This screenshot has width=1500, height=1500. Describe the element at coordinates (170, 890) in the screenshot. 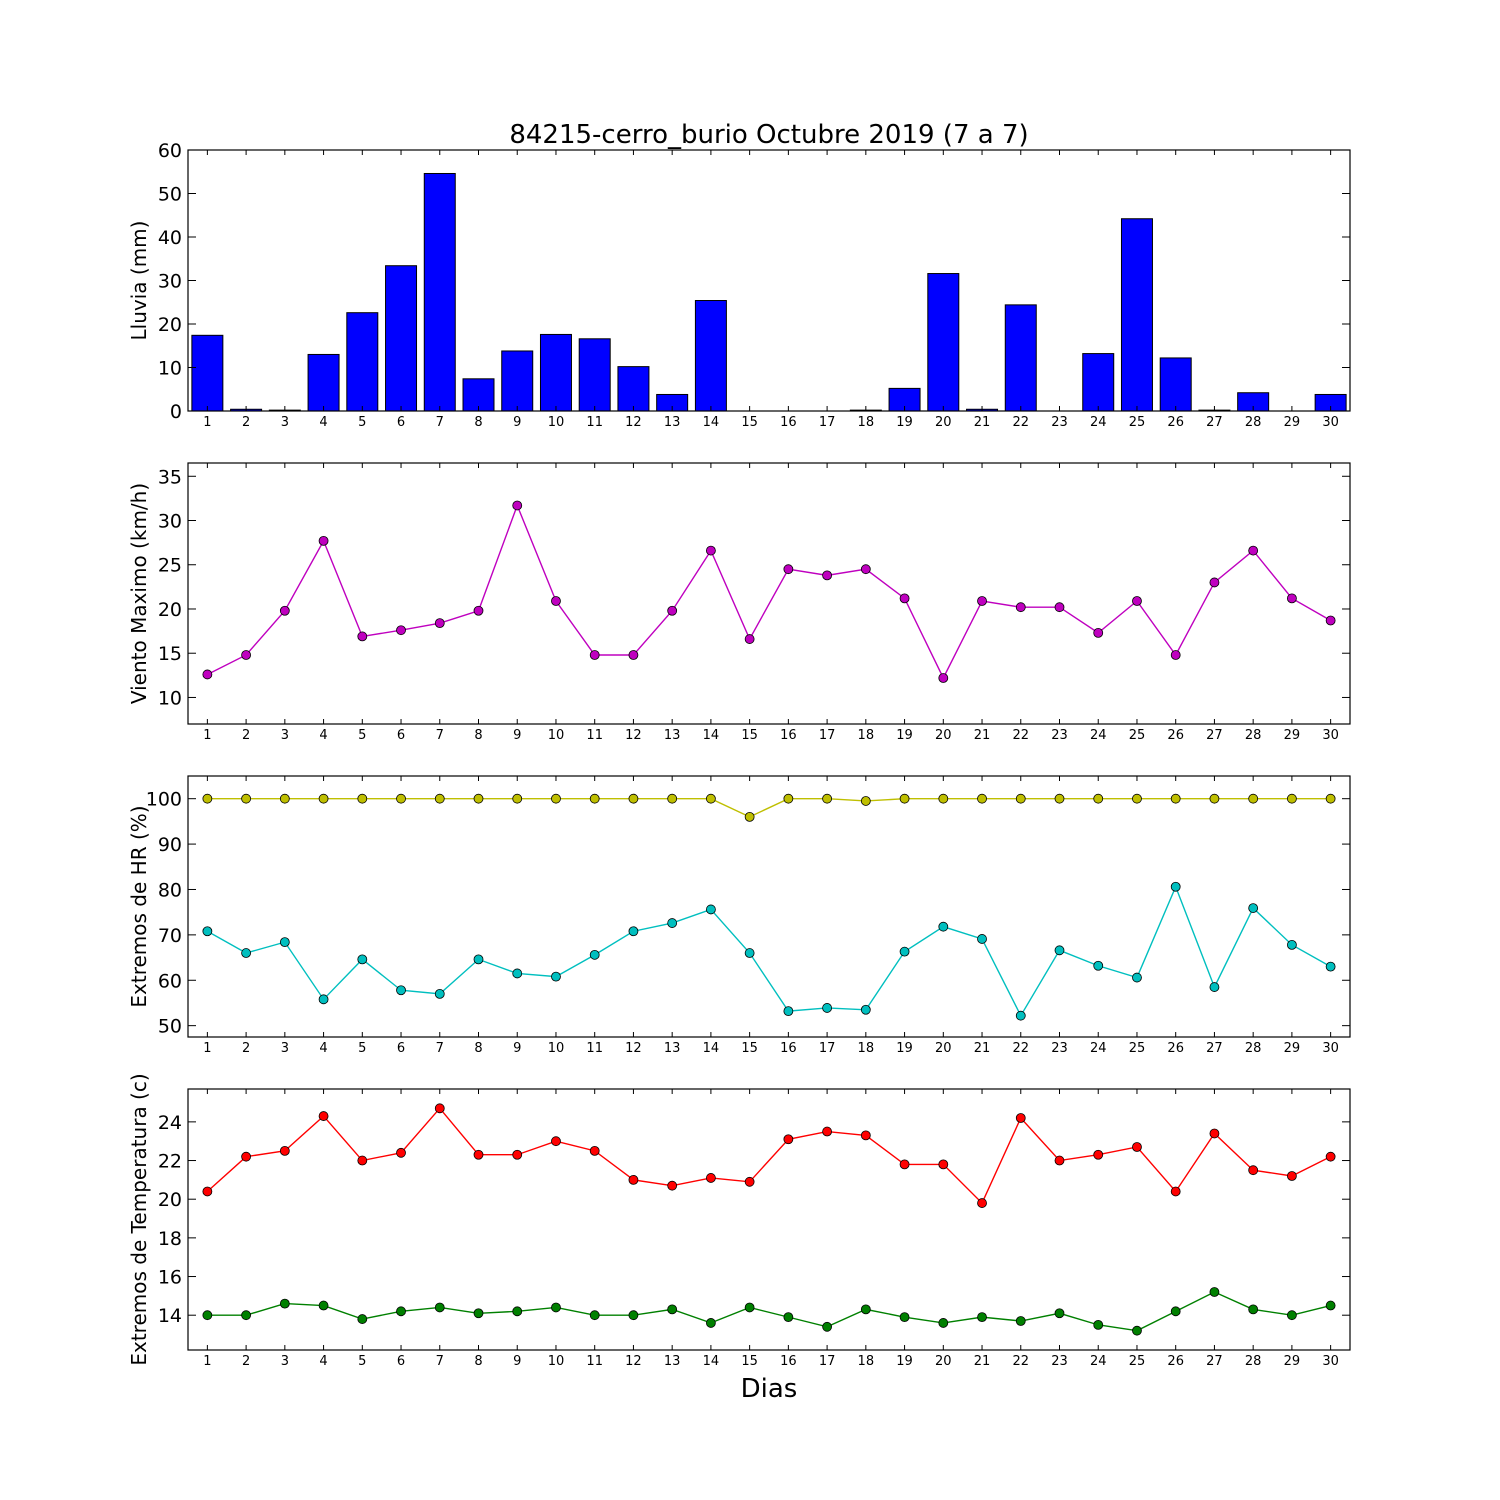

I see `y-tick-label: 80` at that location.